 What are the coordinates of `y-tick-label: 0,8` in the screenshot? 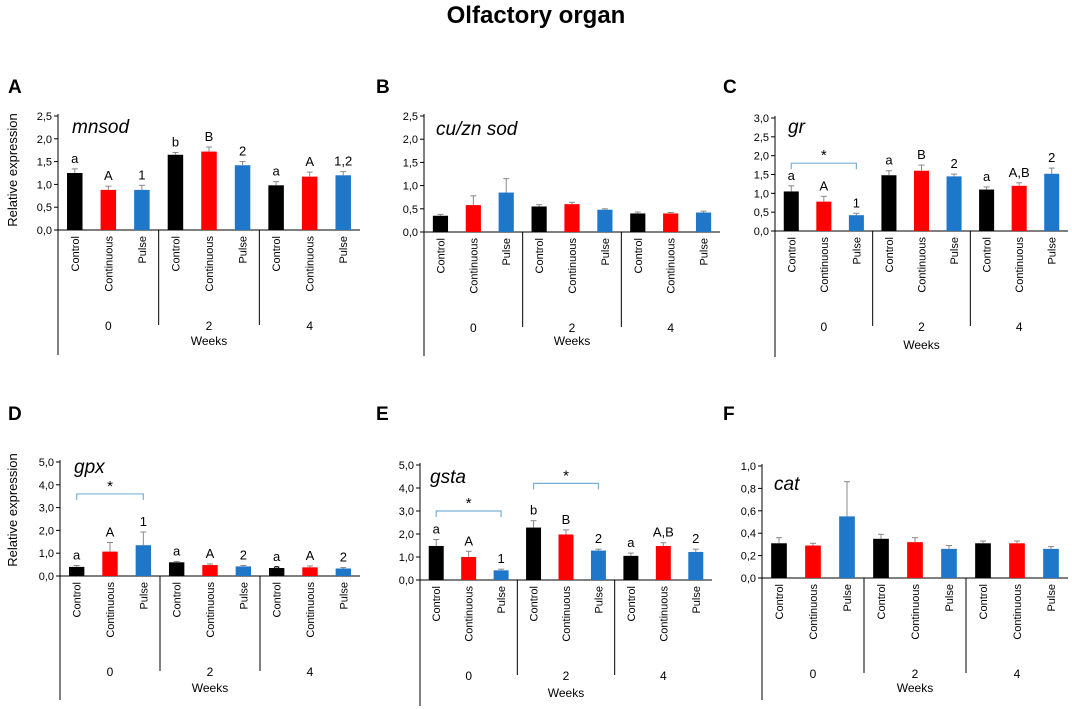 It's located at (748, 489).